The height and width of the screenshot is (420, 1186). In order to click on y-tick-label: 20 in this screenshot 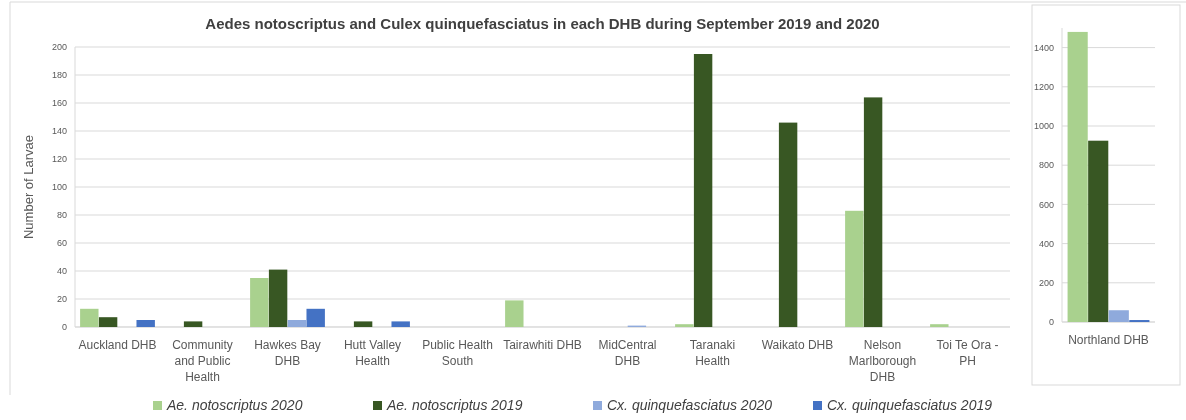, I will do `click(61, 299)`.